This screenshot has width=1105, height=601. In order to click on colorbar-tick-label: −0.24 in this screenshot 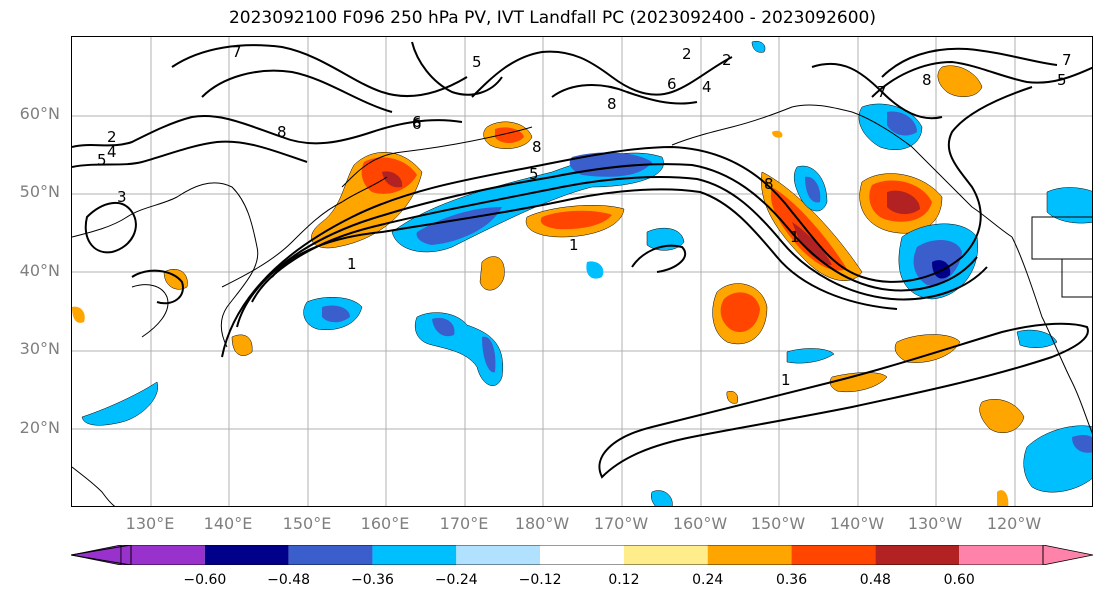, I will do `click(456, 580)`.